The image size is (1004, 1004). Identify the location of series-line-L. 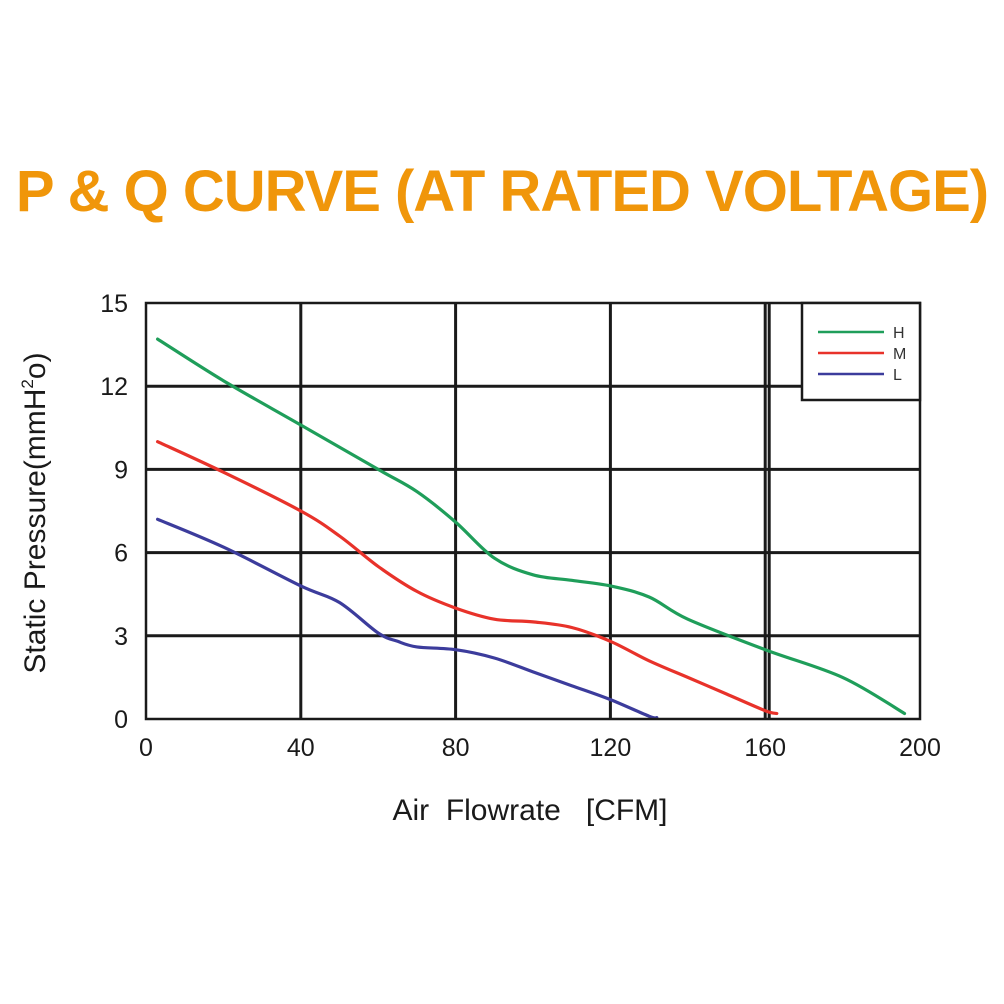
(407, 618).